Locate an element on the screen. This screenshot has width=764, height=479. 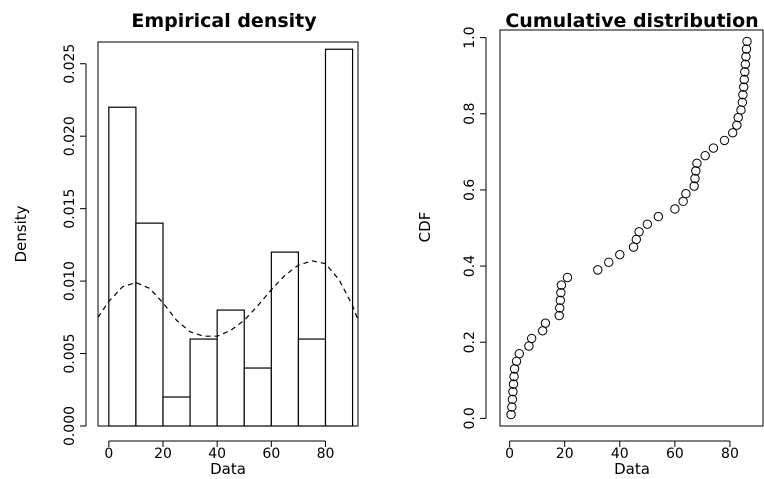
cdf-x-label: Data is located at coordinates (632, 469).